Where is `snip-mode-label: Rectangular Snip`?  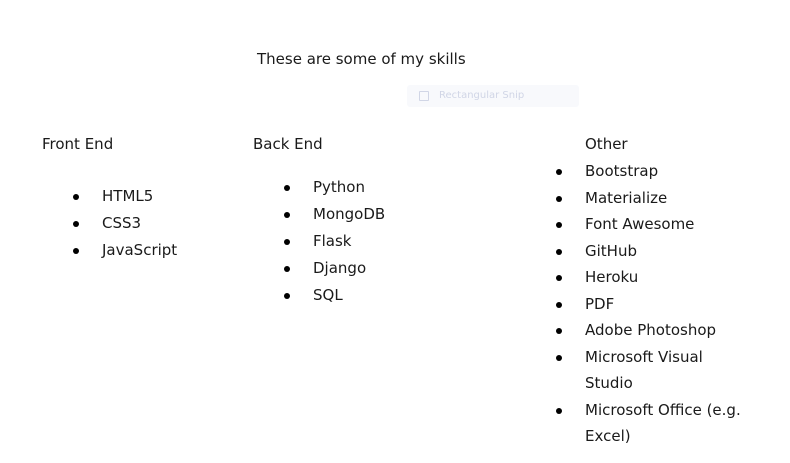
snip-mode-label: Rectangular Snip is located at coordinates (482, 95).